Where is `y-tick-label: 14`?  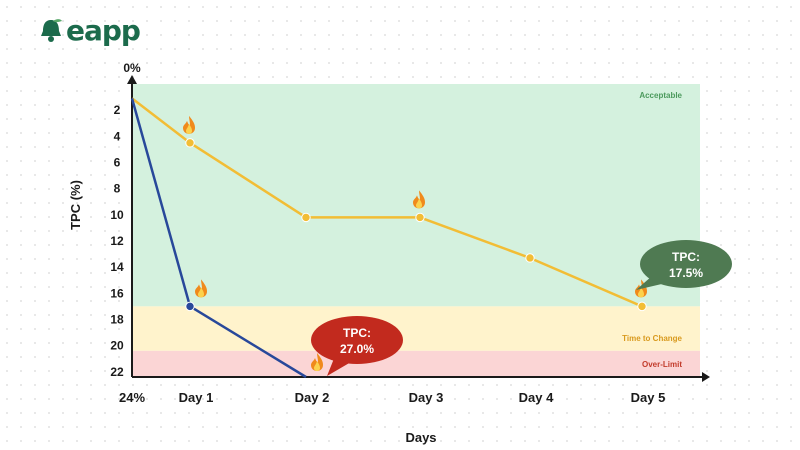
y-tick-label: 14 is located at coordinates (117, 267).